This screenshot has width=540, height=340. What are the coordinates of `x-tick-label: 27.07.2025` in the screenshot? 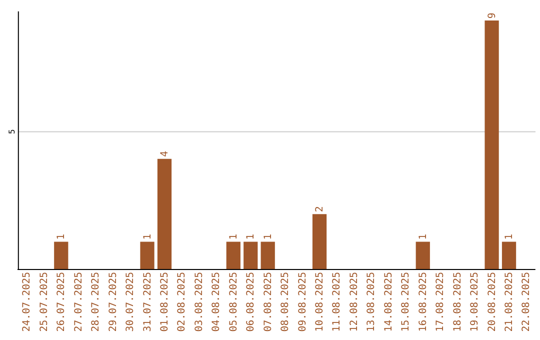 It's located at (78, 302).